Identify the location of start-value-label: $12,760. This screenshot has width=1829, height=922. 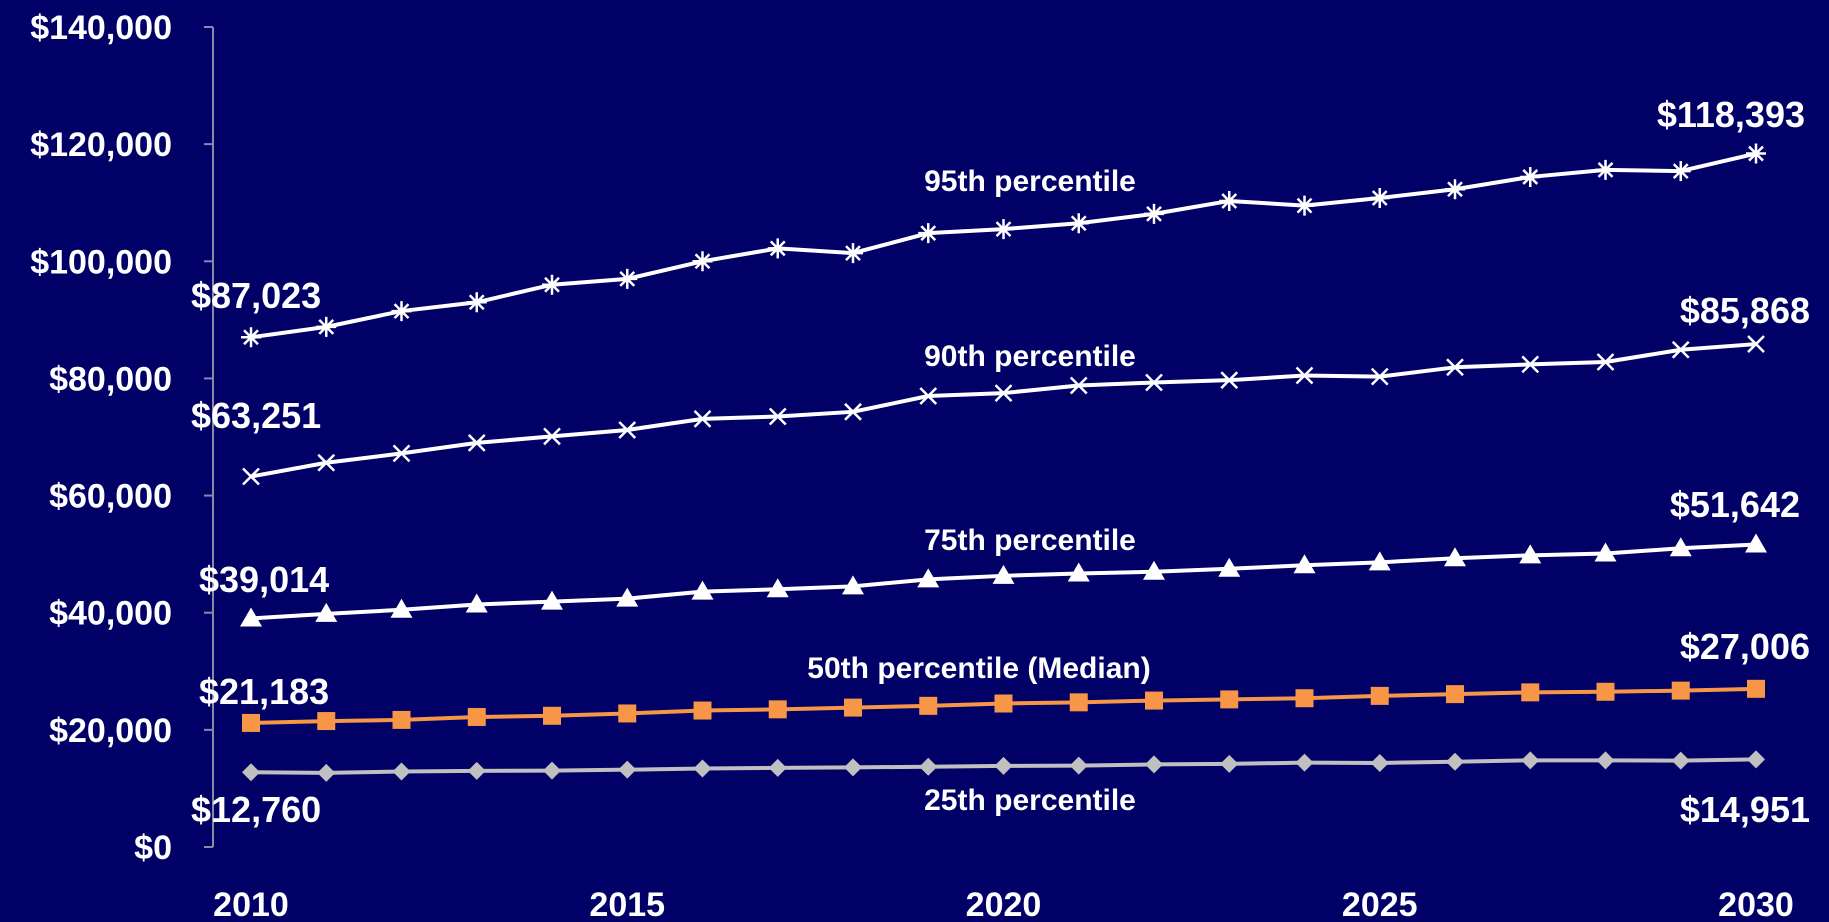
(256, 809).